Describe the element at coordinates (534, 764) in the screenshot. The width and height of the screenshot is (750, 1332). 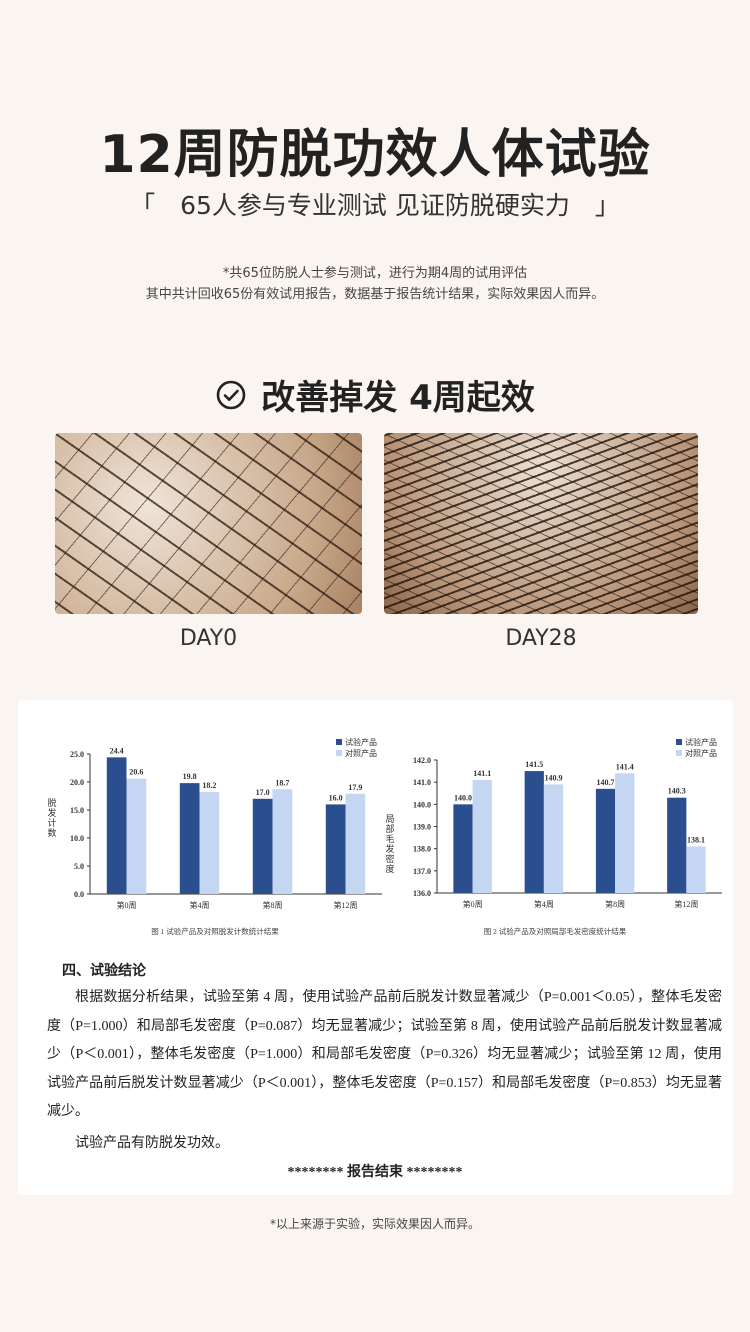
I see `data-label: 141.5` at that location.